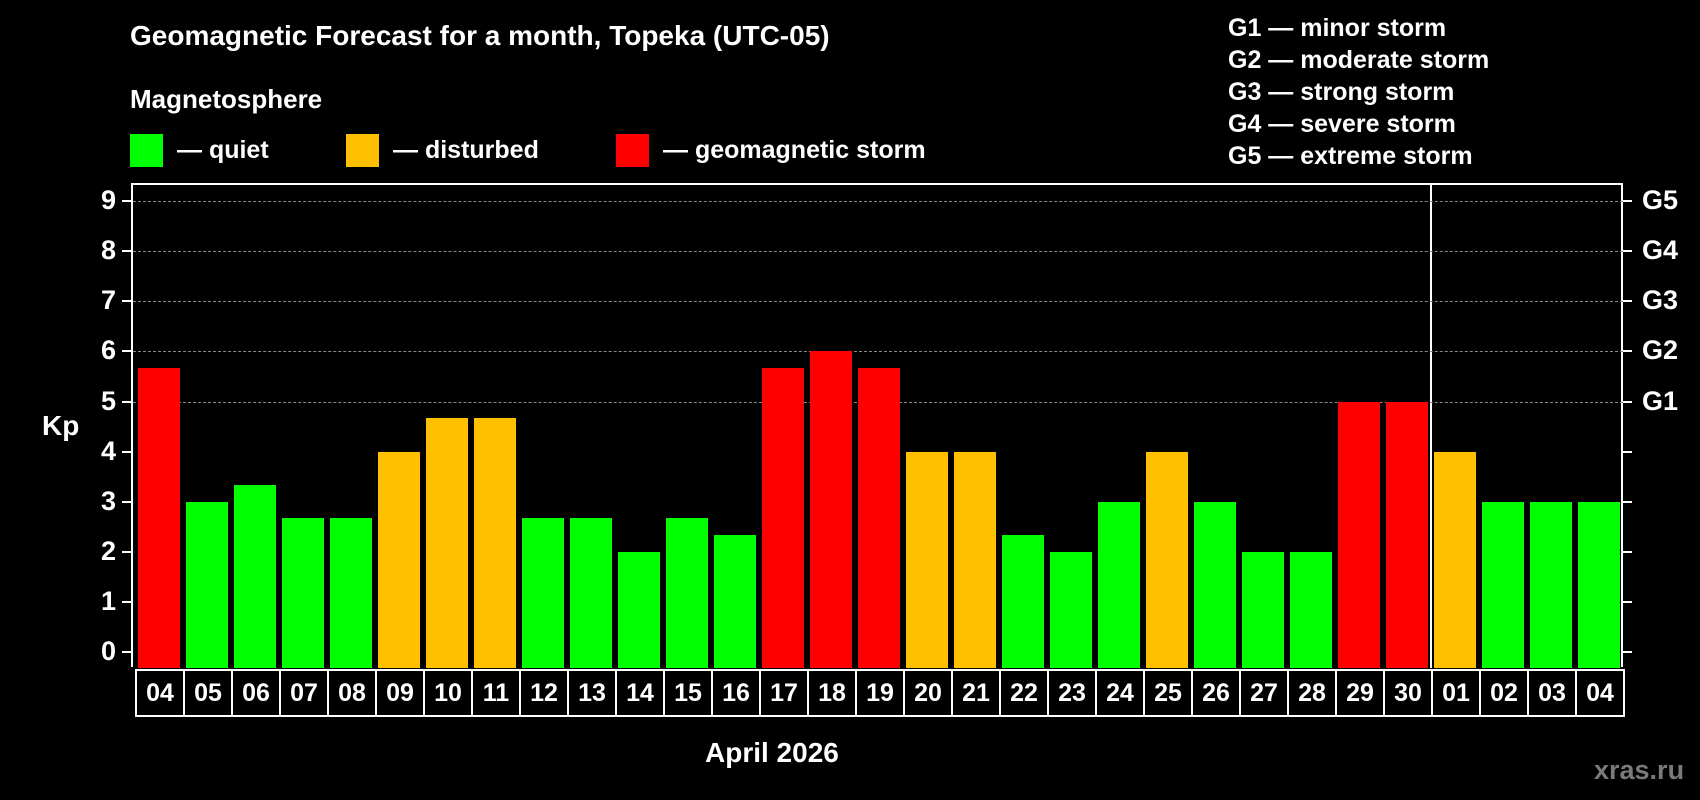 Image resolution: width=1700 pixels, height=800 pixels. What do you see at coordinates (108, 450) in the screenshot?
I see `y-tick-label: 4` at bounding box center [108, 450].